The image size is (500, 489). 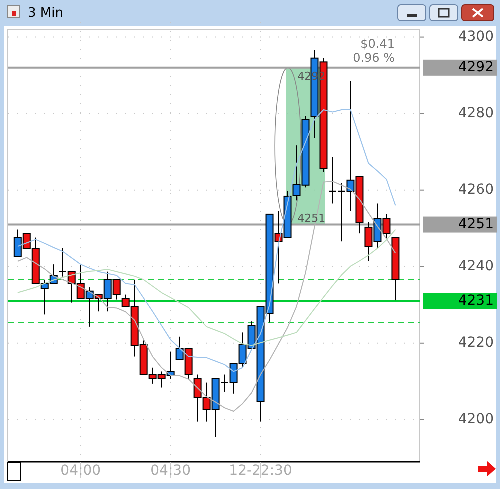 What do you see at coordinates (476, 190) in the screenshot?
I see `y-tick-label: 4260` at bounding box center [476, 190].